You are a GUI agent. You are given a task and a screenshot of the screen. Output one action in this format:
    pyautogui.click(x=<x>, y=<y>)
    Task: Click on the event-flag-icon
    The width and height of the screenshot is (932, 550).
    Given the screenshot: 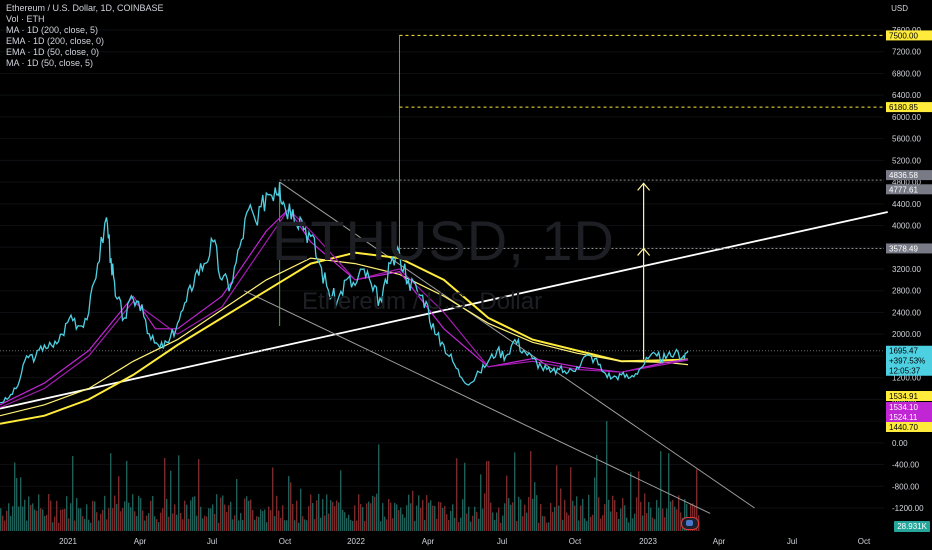 What is the action you would take?
    pyautogui.click(x=690, y=523)
    